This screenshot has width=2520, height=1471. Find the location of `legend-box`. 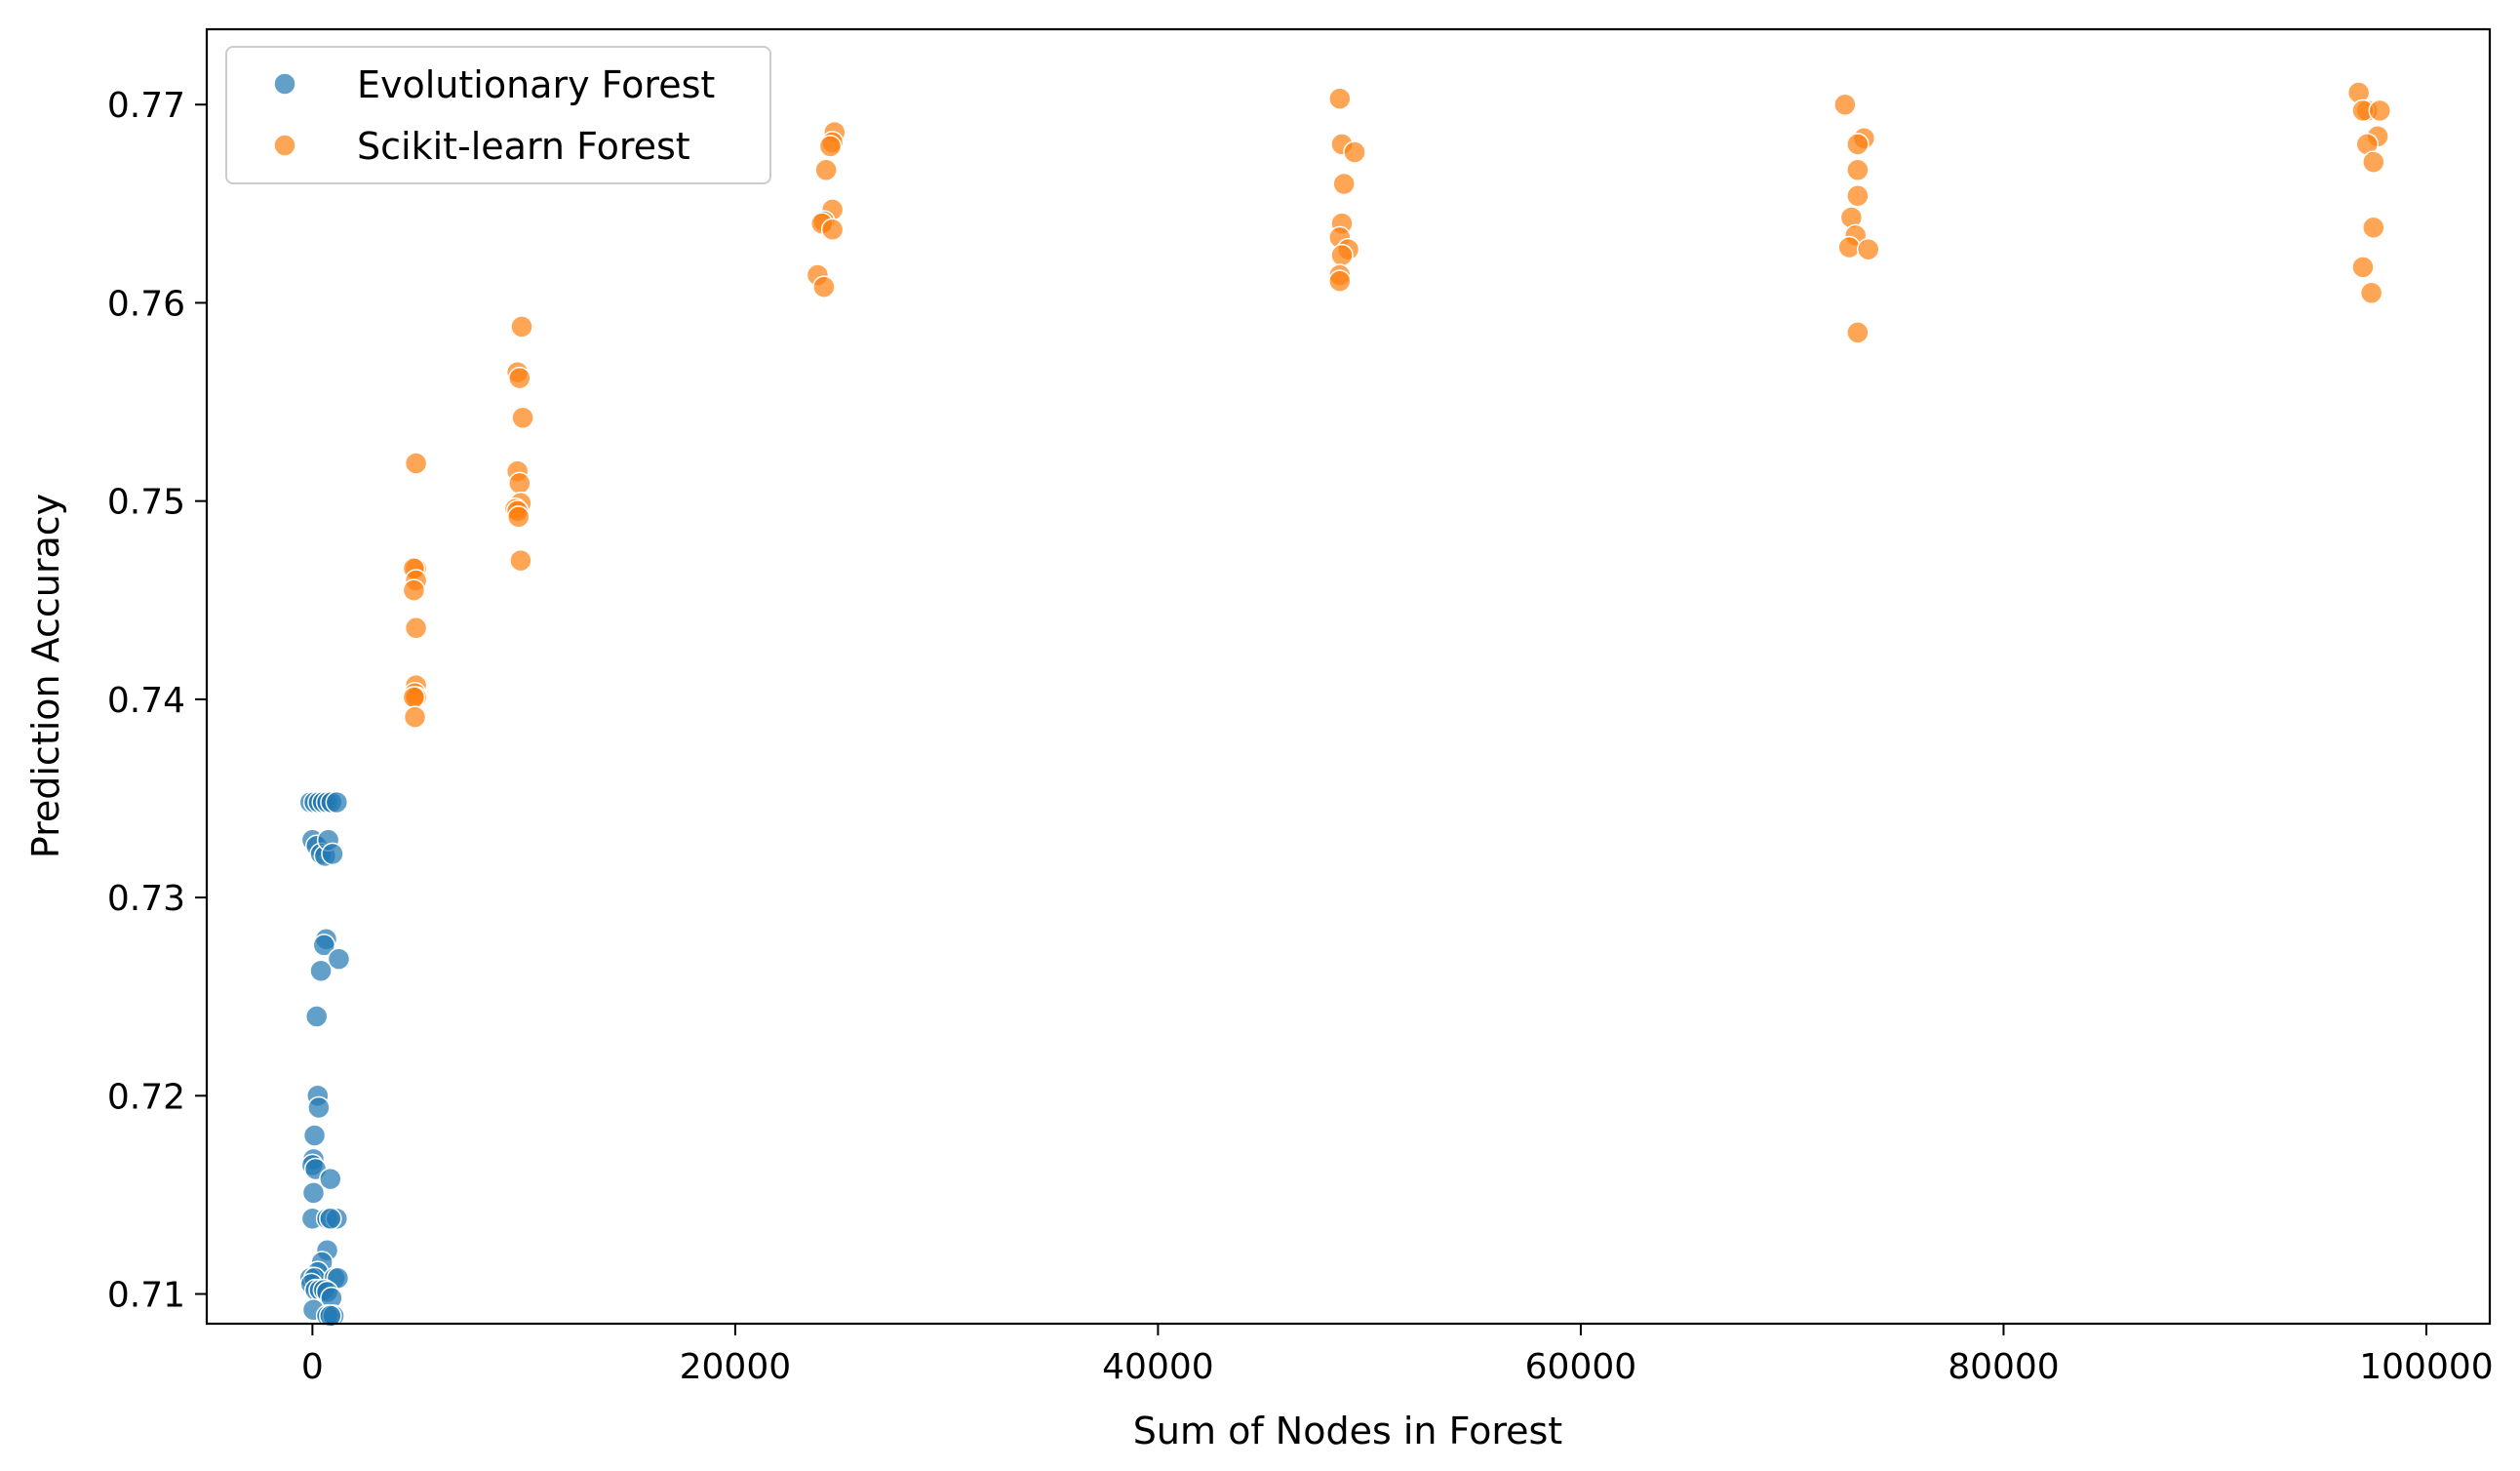

legend-box is located at coordinates (498, 115).